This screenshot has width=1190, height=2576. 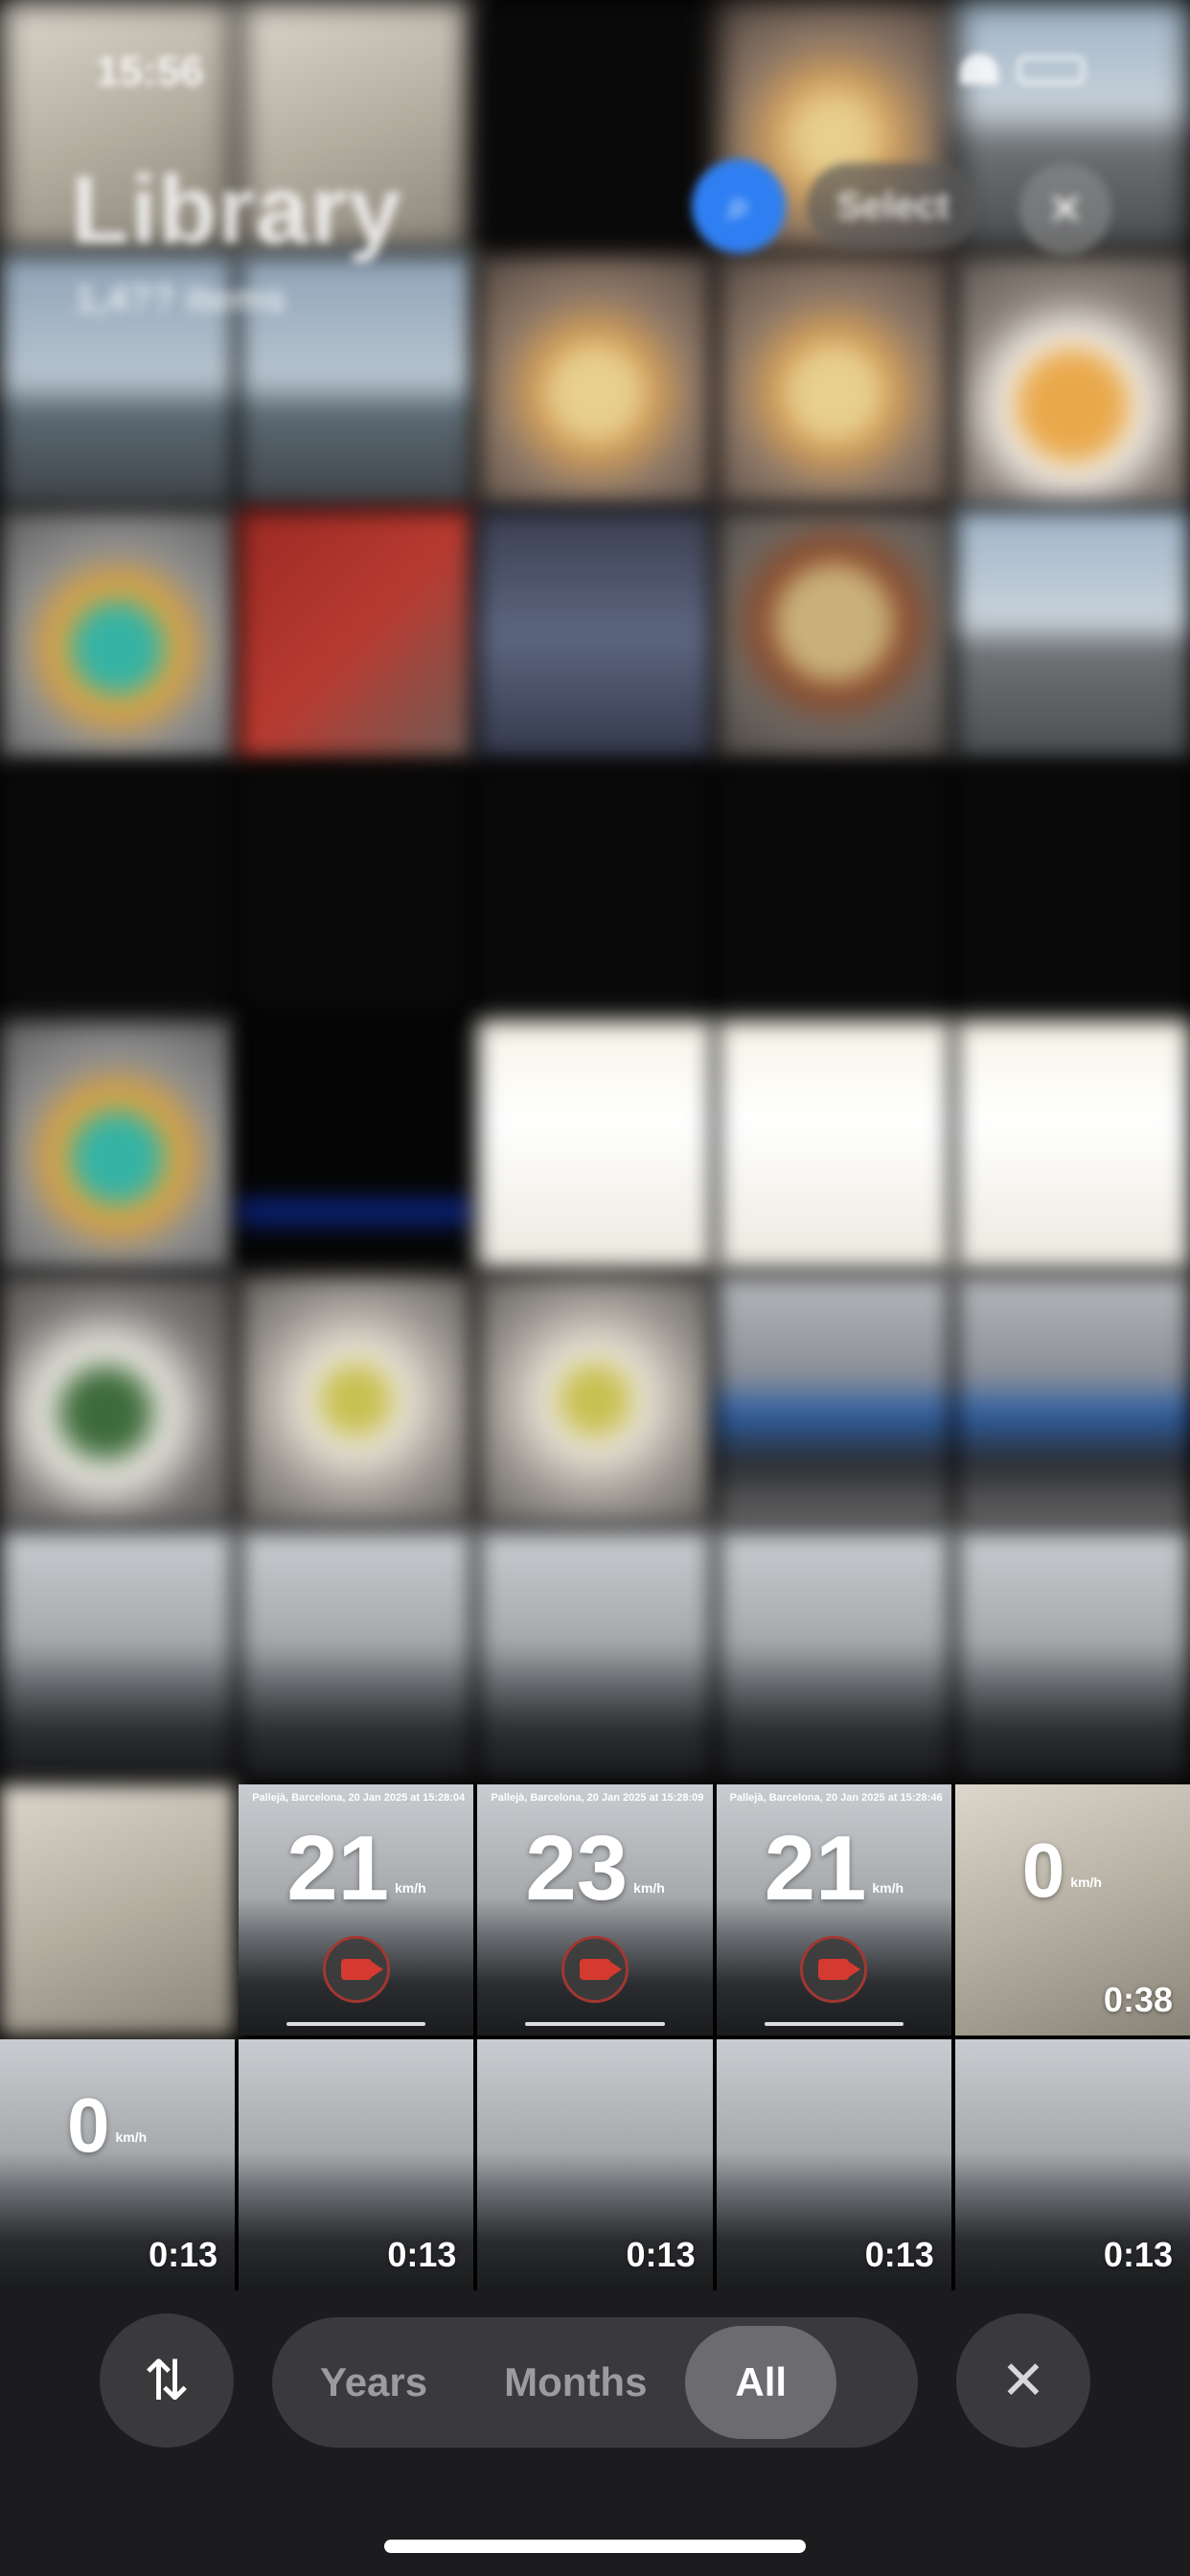 I want to click on search-icon: ⌕, so click(x=739, y=205).